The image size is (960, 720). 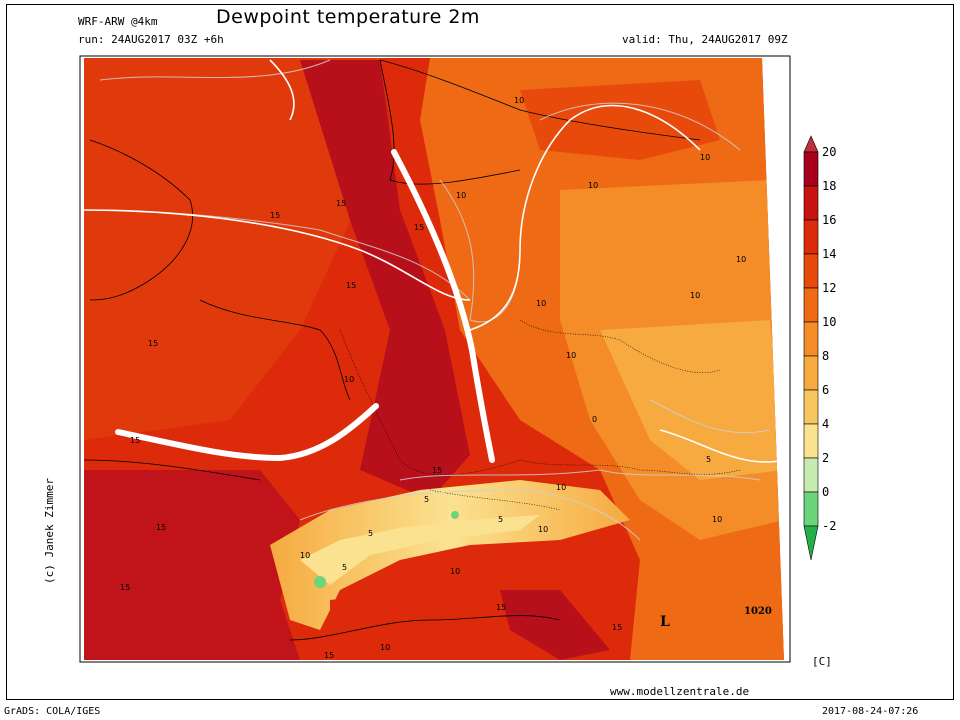 I want to click on colorbar-tick-label: 0, so click(x=826, y=492).